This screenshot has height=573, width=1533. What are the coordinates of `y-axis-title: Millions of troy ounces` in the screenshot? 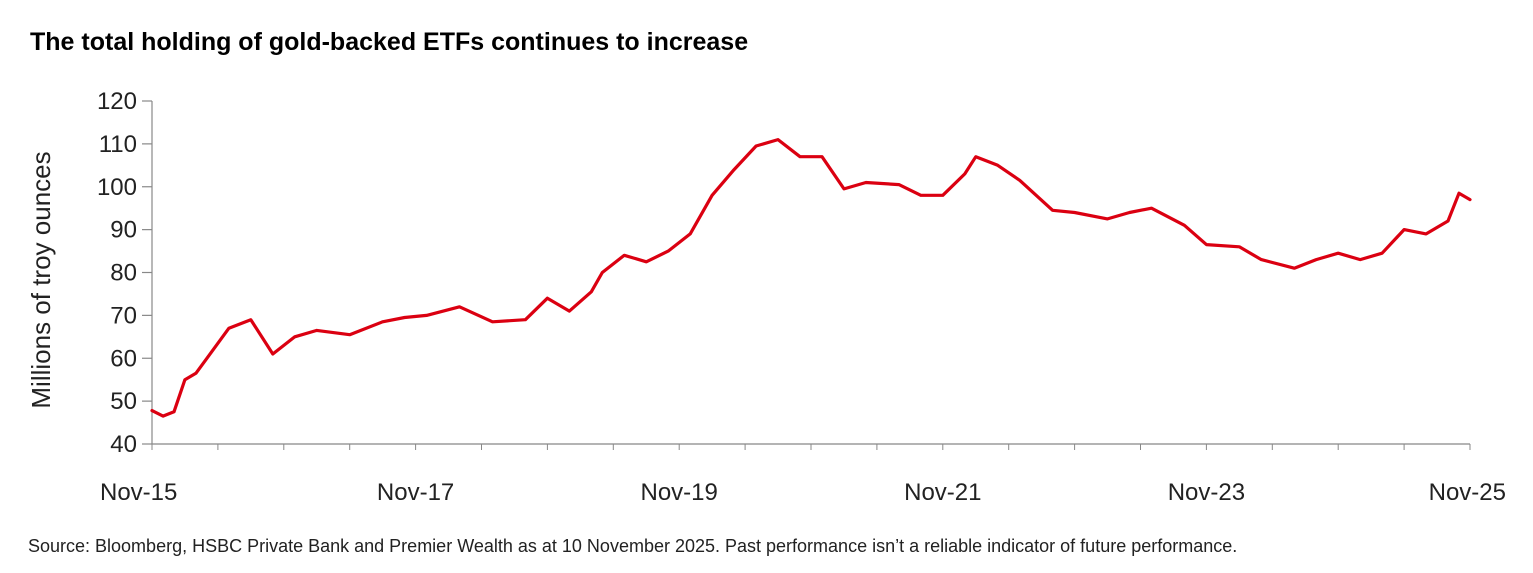 It's located at (41, 279).